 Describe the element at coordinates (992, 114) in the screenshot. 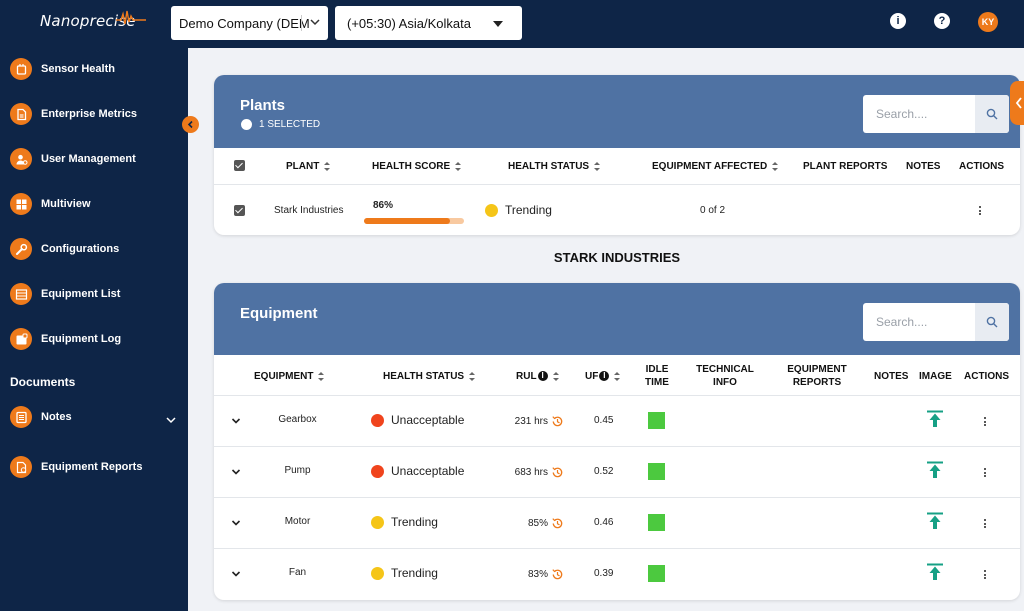

I see `plants-search-button` at that location.